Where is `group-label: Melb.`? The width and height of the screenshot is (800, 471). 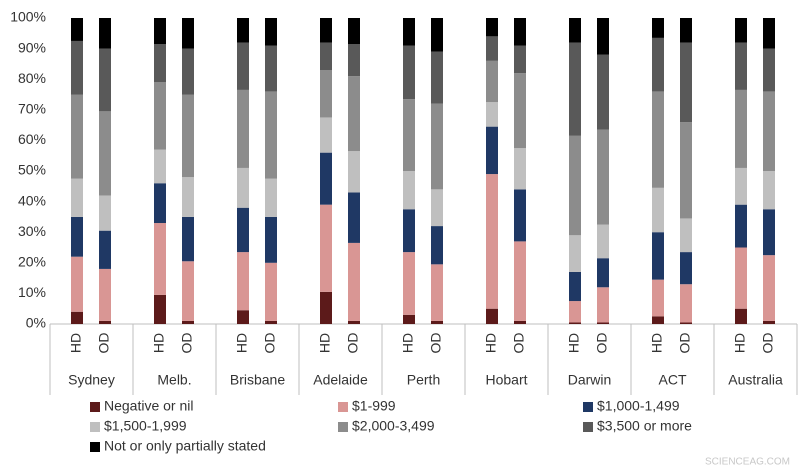 group-label: Melb. is located at coordinates (174, 380).